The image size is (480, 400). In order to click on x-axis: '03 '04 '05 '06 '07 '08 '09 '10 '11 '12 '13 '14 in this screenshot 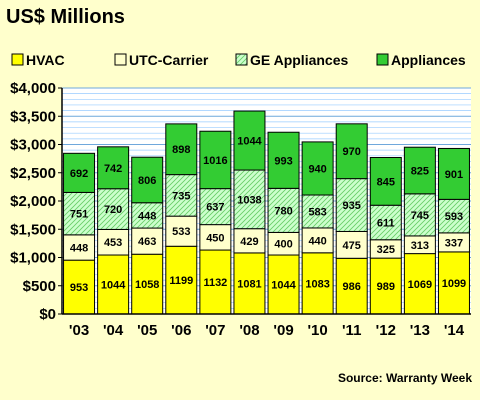, I will do `click(266, 326)`.